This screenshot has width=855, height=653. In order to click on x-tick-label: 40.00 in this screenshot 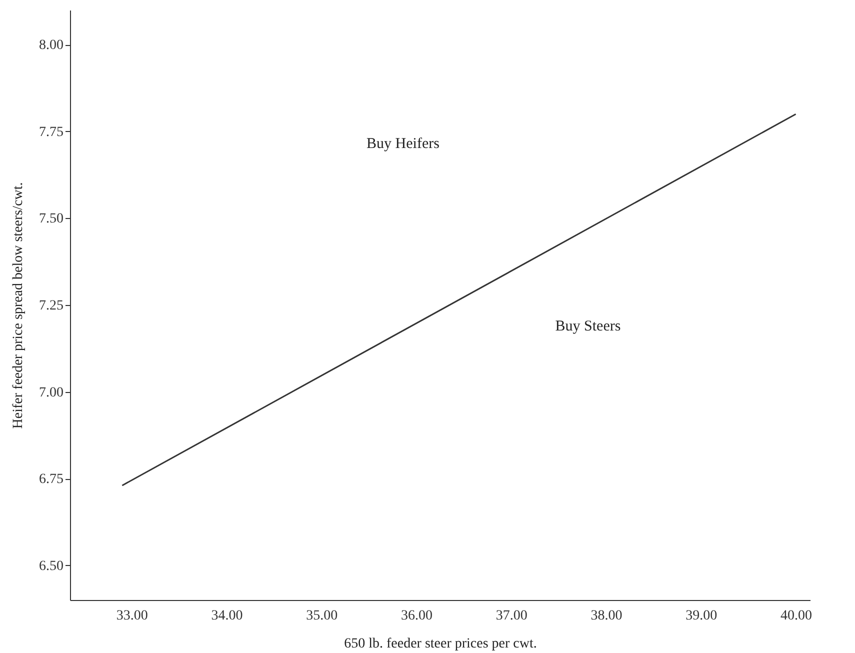, I will do `click(796, 616)`.